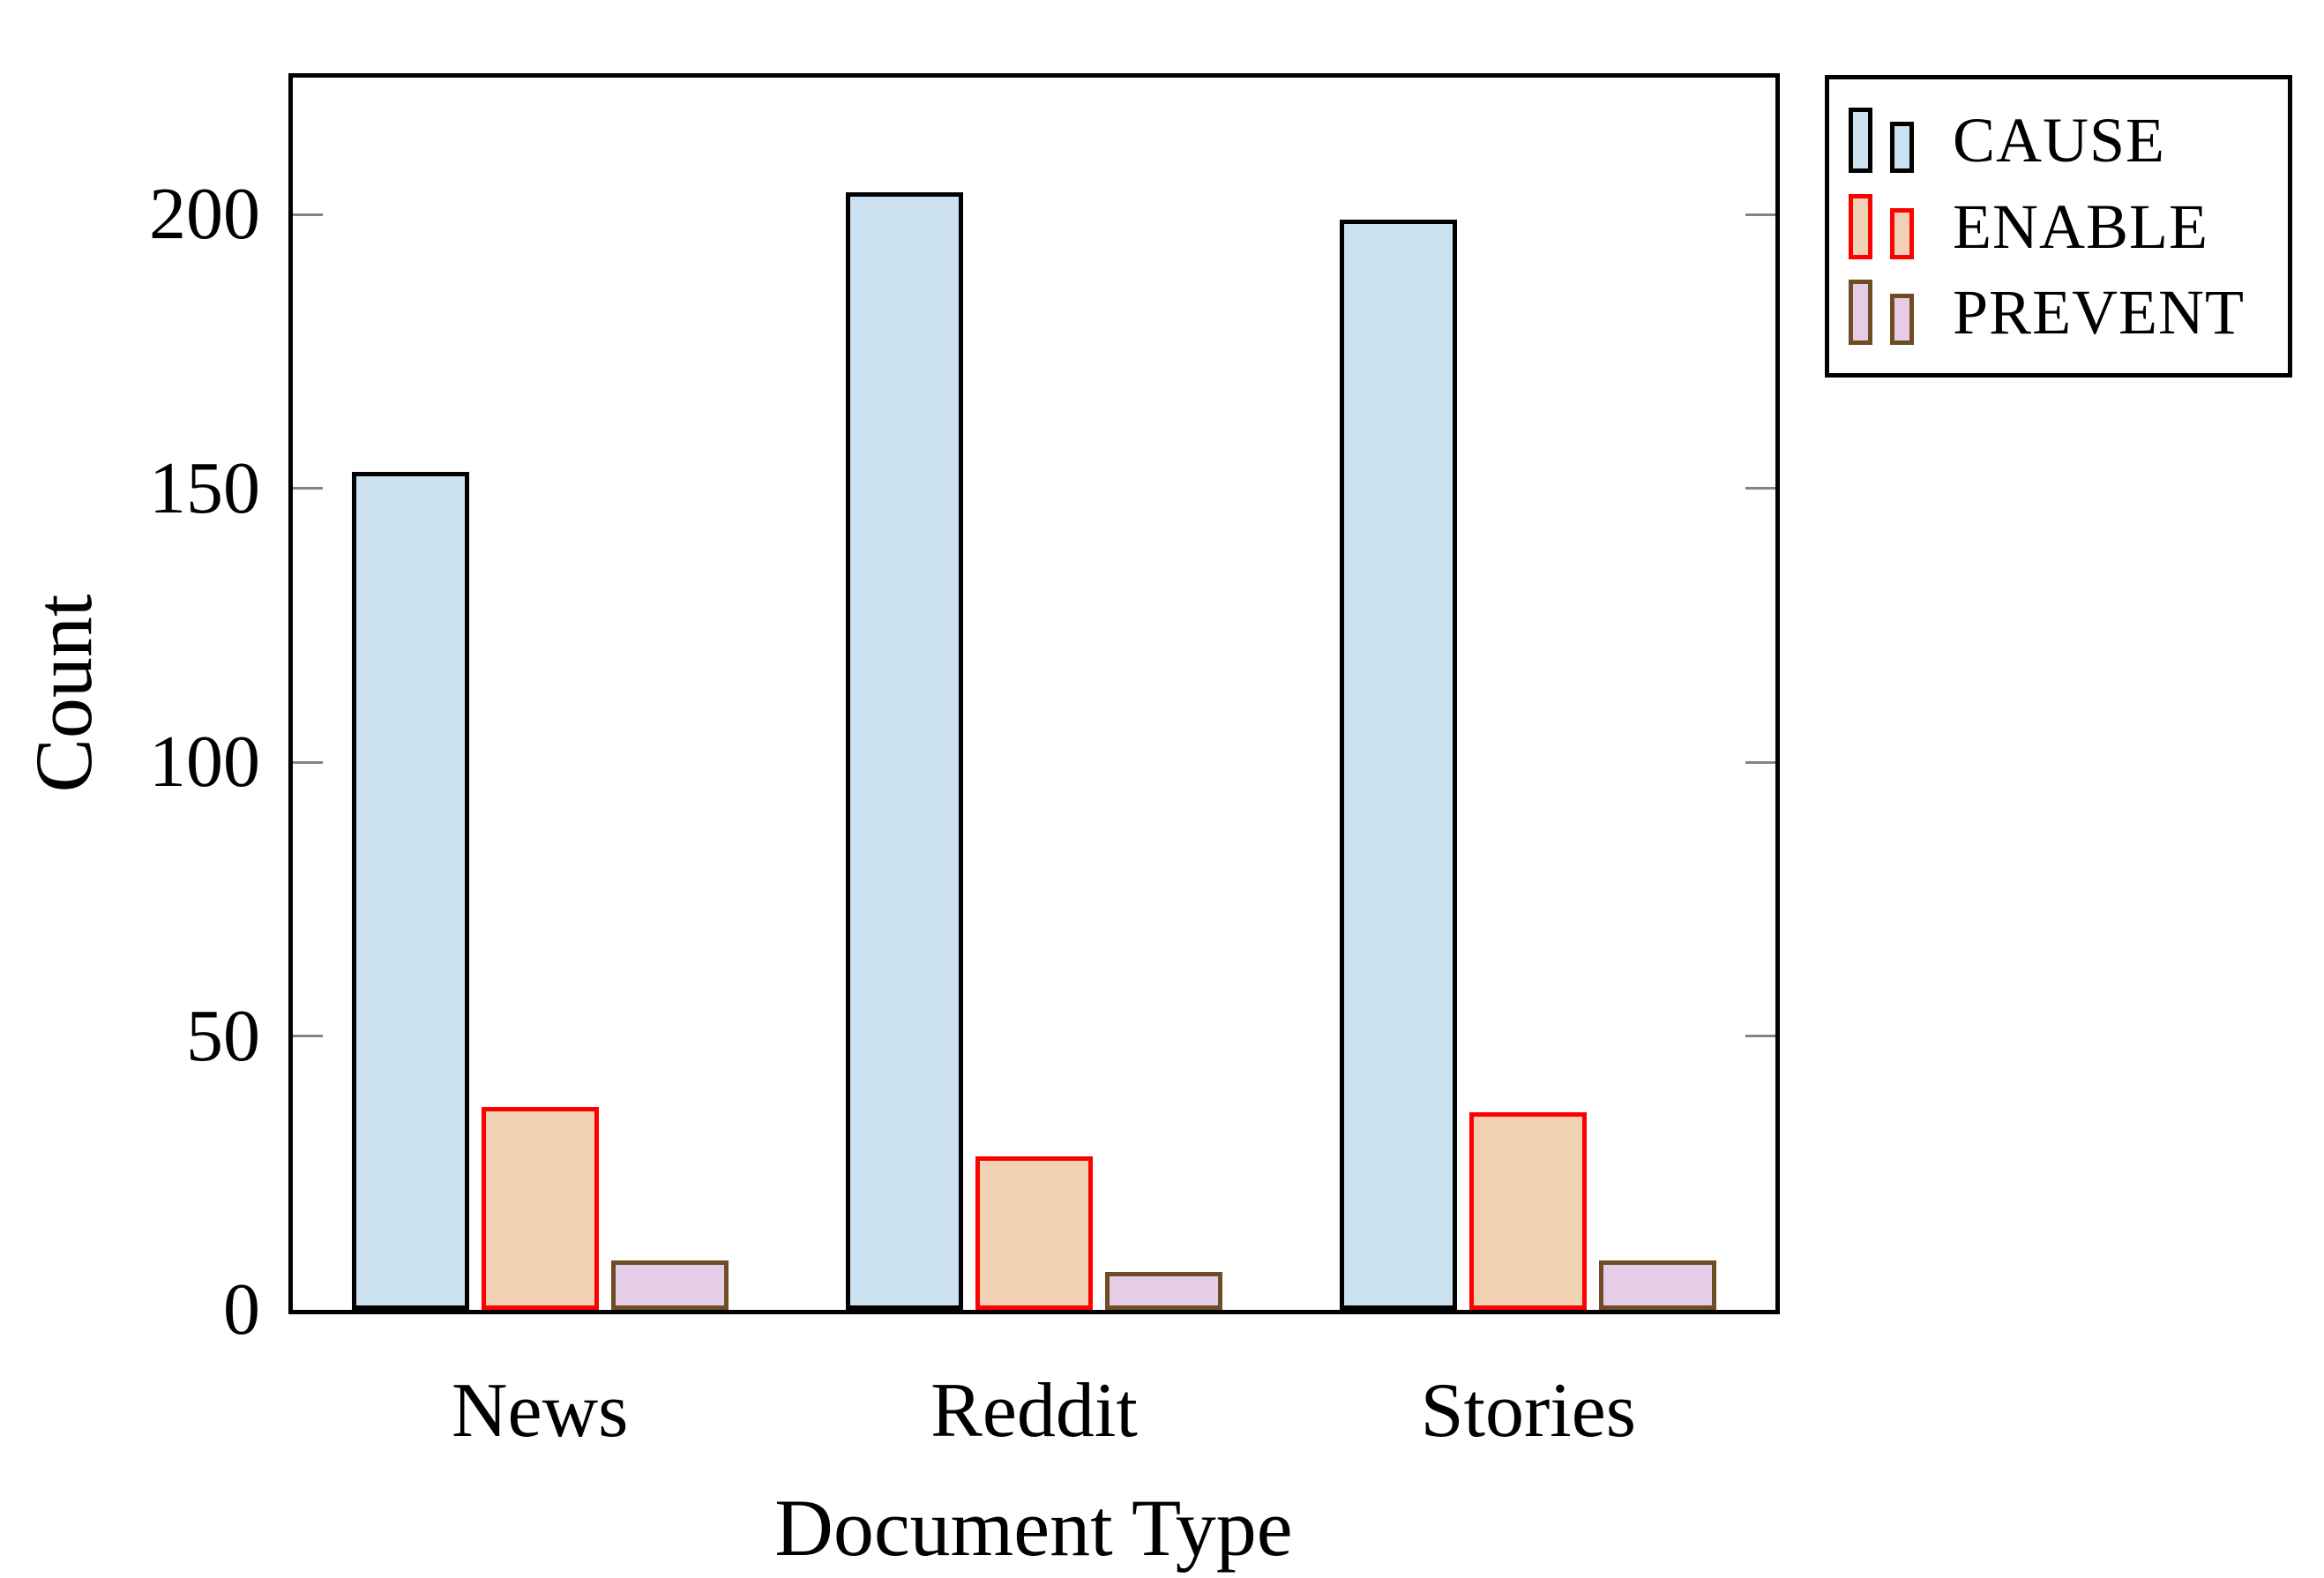 This screenshot has width=2324, height=1578. Describe the element at coordinates (2080, 226) in the screenshot. I see `legend-label-enable: ENABLE` at that location.